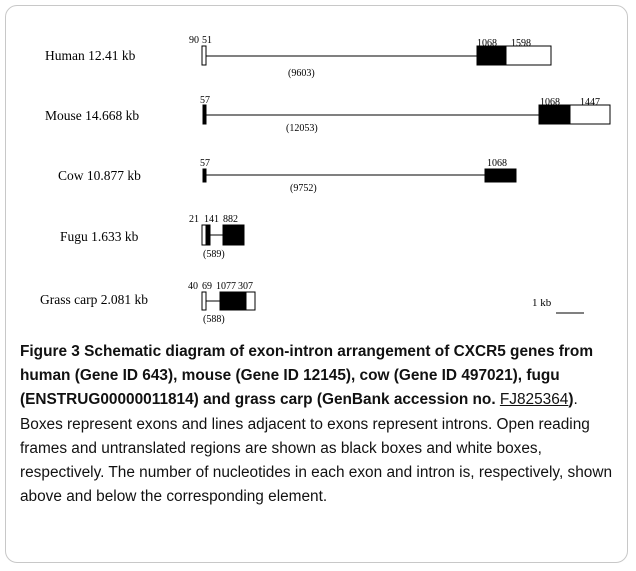 This screenshot has width=636, height=571. What do you see at coordinates (542, 303) in the screenshot?
I see `scale-label: 1 kb` at bounding box center [542, 303].